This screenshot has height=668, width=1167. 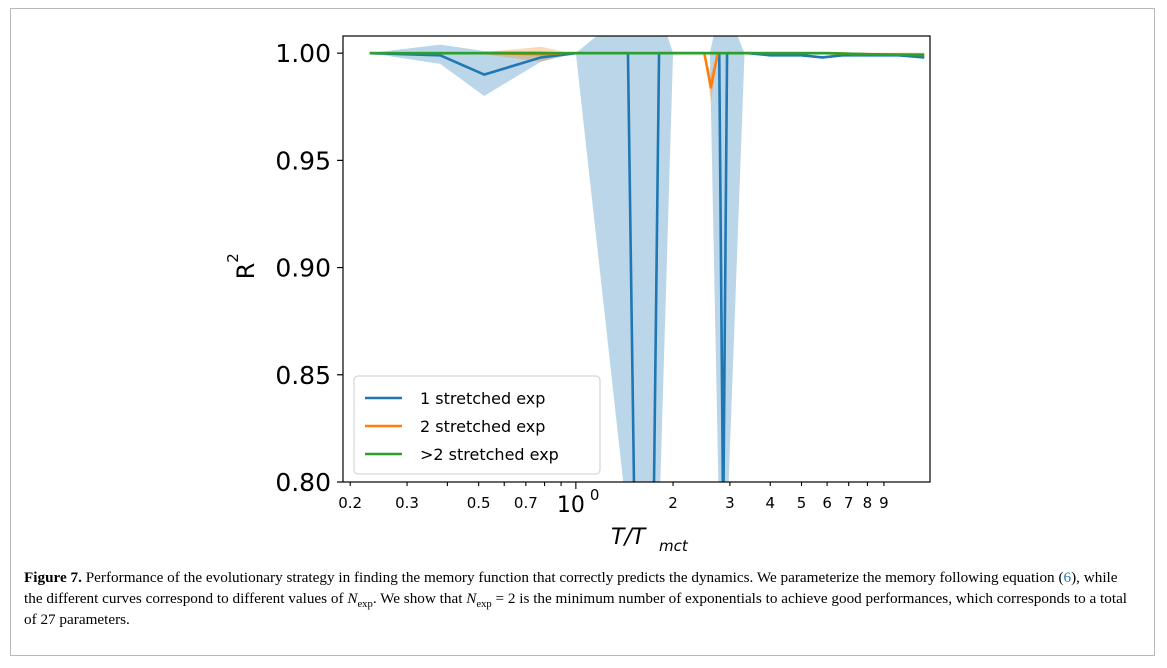 I want to click on x-tick-label: 0.7, so click(x=526, y=503).